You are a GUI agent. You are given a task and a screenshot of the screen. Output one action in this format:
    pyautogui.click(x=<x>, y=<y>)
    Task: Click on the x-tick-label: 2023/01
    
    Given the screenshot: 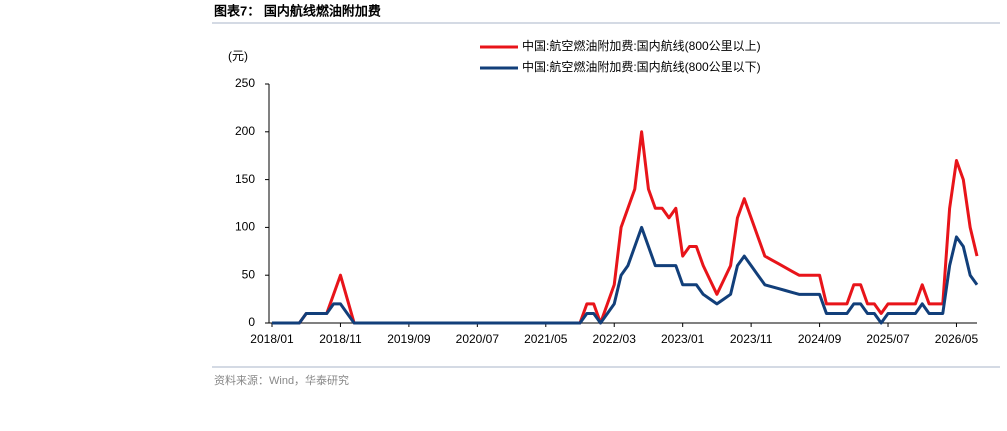 What is the action you would take?
    pyautogui.click(x=683, y=339)
    